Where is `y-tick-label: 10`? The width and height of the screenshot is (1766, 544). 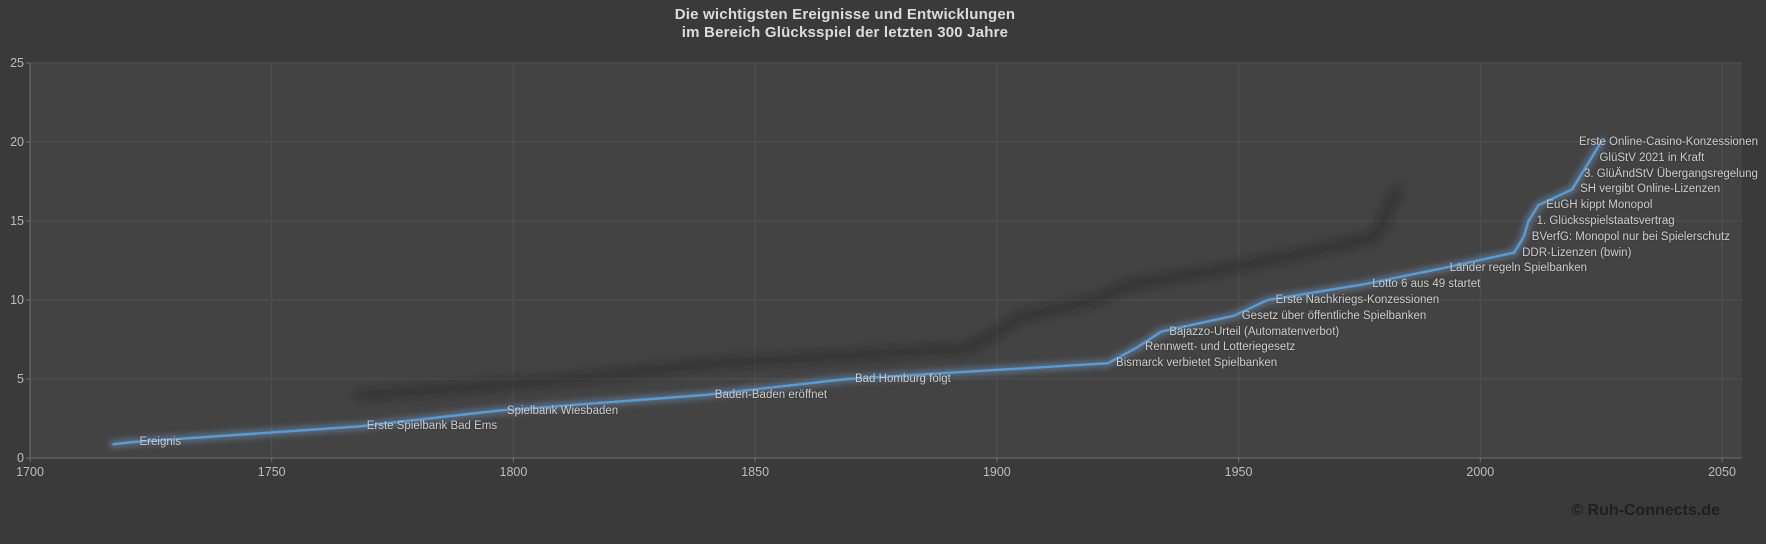 y-tick-label: 10 is located at coordinates (17, 300).